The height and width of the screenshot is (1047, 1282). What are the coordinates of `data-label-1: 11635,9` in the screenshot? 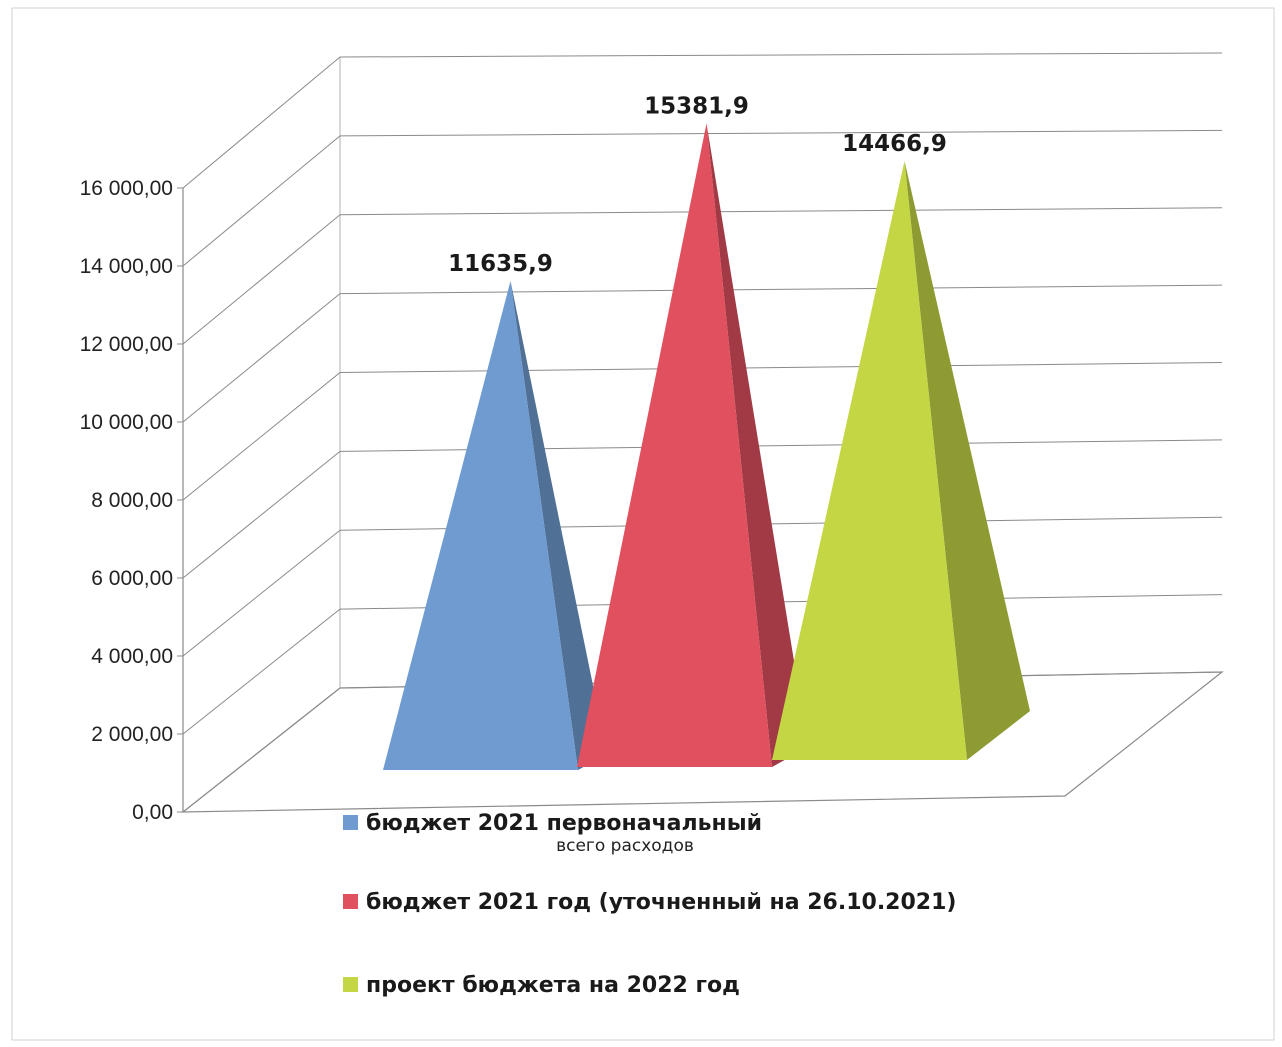 It's located at (500, 264).